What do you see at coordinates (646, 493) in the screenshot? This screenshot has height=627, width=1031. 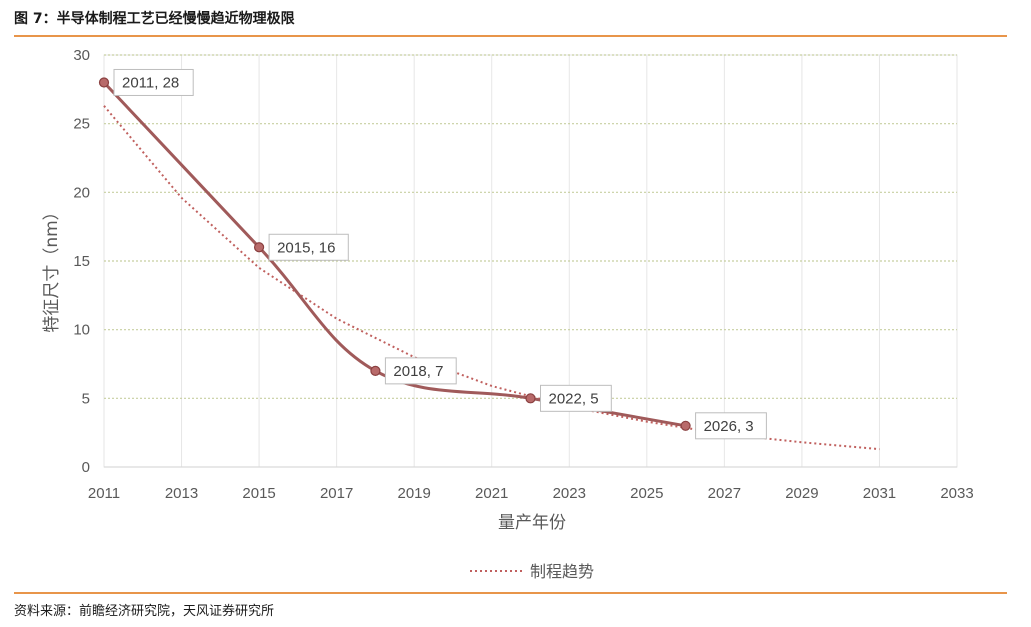 I see `x-tick-label: 2025` at bounding box center [646, 493].